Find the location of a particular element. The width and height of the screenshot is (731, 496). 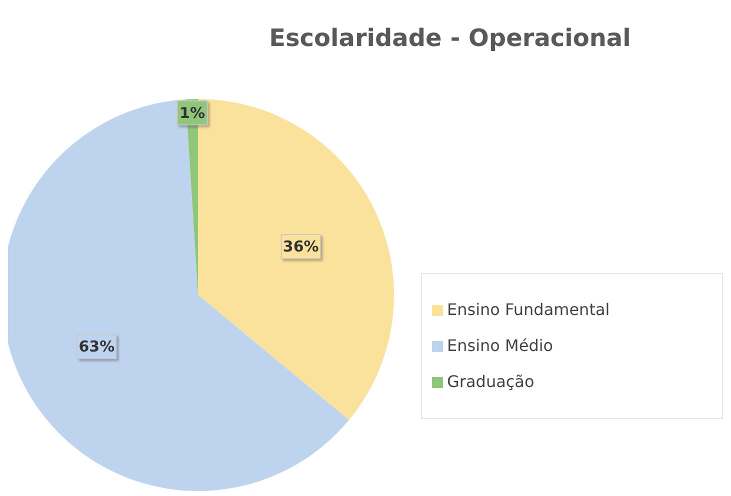

chart-title: Escolaridade - Operacional is located at coordinates (450, 38).